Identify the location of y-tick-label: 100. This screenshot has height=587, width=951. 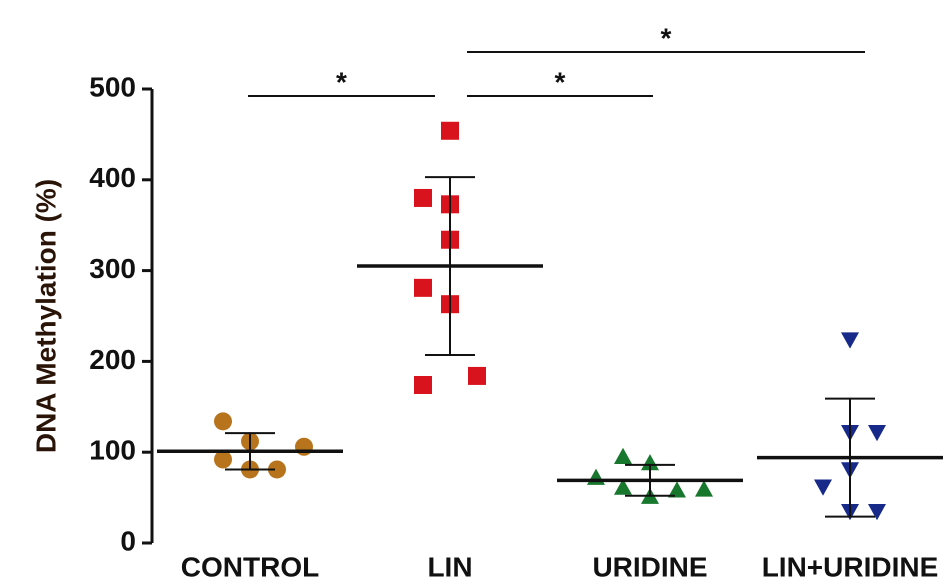
(112, 450).